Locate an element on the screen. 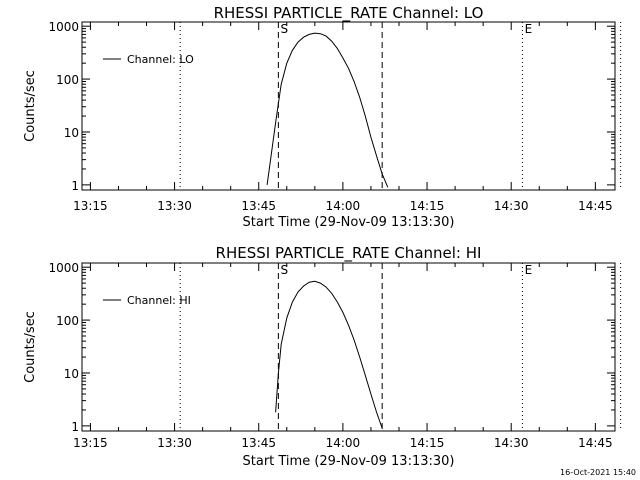  legend-label: Channel: LO is located at coordinates (160, 59).